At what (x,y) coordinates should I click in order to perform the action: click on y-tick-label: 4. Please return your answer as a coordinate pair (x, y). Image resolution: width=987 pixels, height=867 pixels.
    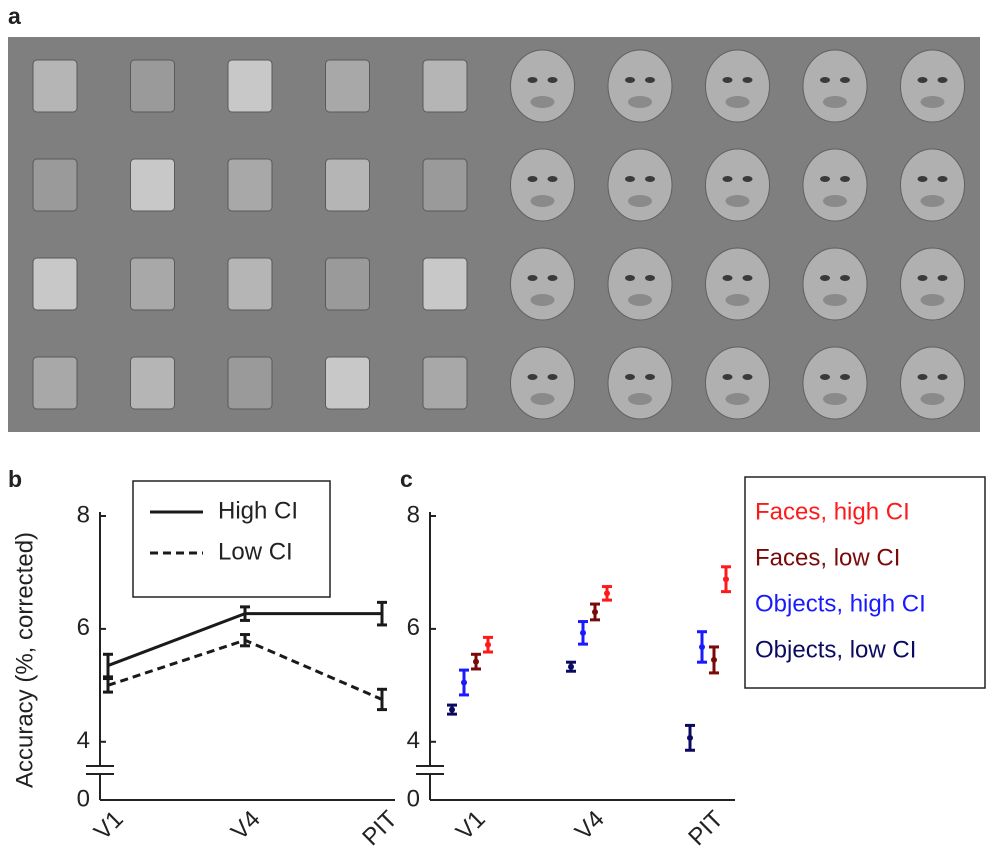
    Looking at the image, I should click on (83, 740).